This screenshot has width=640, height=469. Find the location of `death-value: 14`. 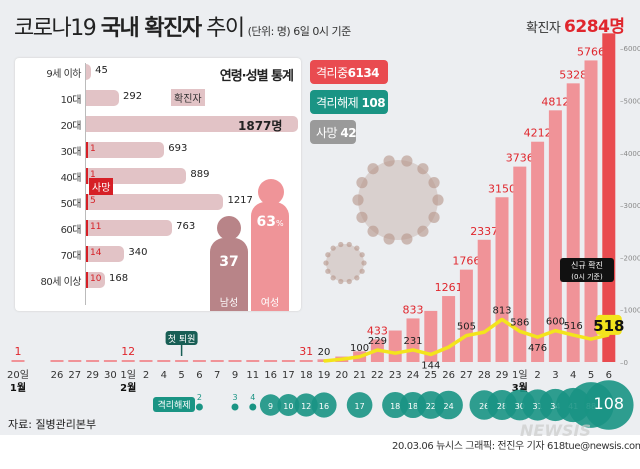

death-value: 14 is located at coordinates (93, 254).